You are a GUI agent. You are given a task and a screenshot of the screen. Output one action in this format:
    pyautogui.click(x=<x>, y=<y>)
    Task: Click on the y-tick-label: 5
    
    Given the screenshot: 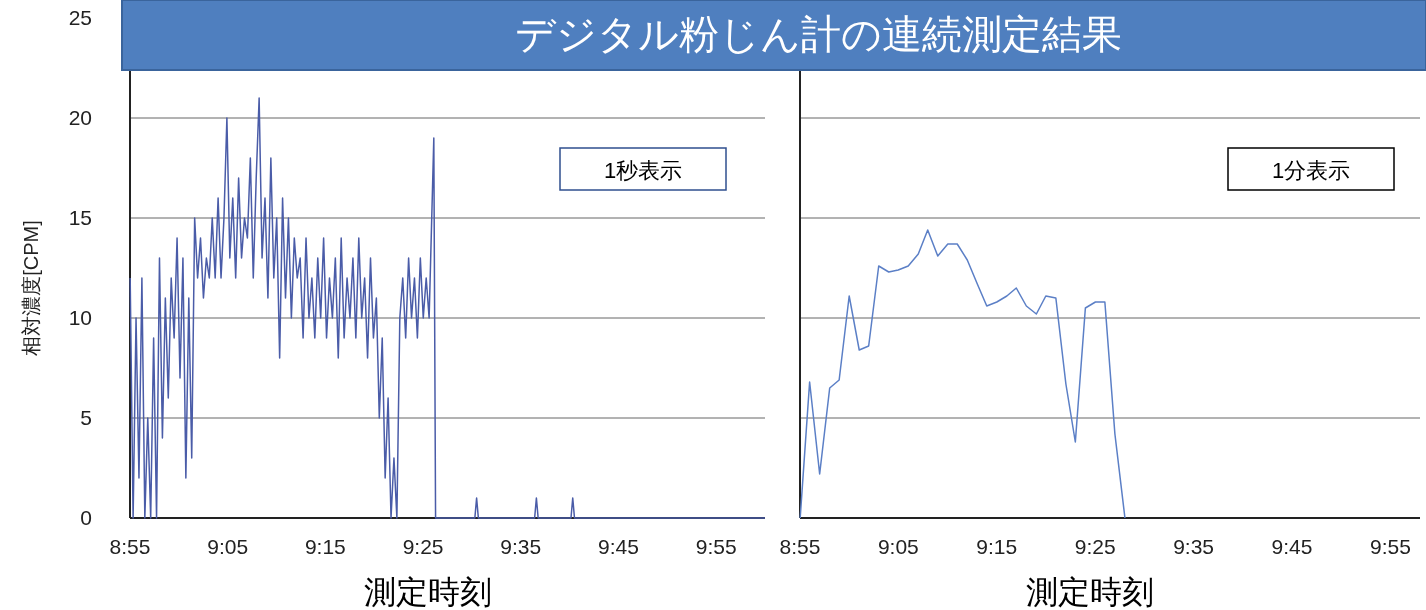 What is the action you would take?
    pyautogui.click(x=86, y=417)
    